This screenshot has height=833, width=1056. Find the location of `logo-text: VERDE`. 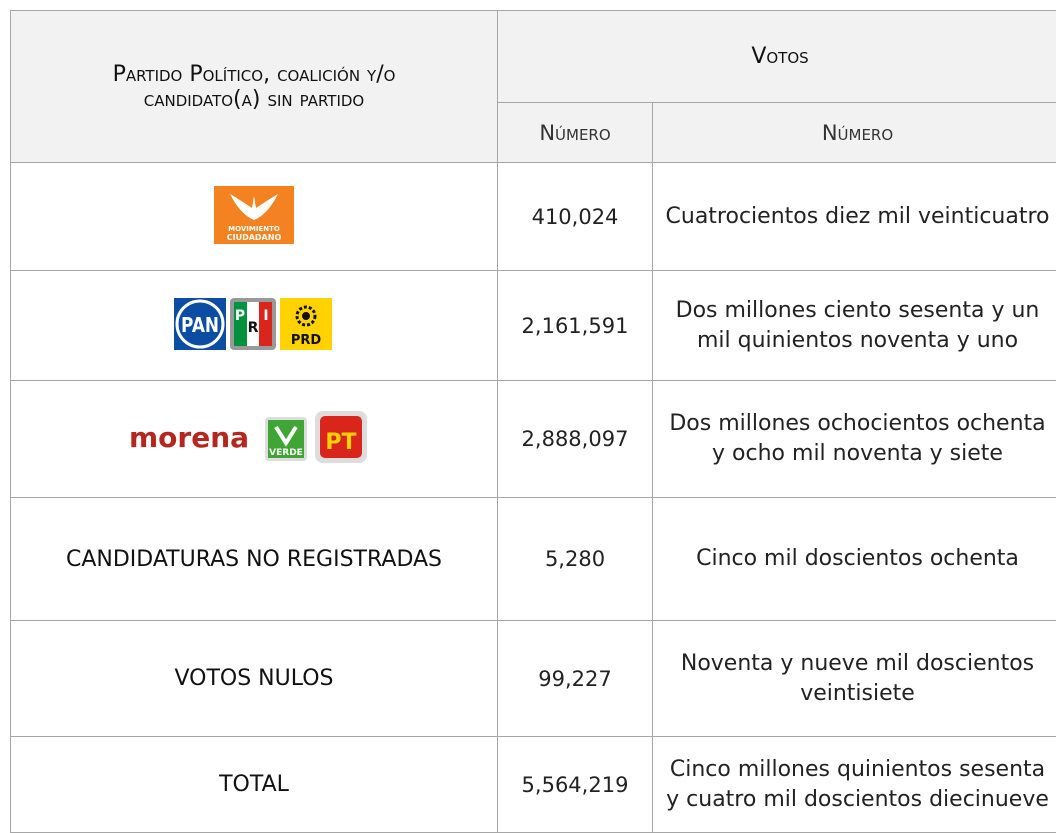

logo-text: VERDE is located at coordinates (286, 453).